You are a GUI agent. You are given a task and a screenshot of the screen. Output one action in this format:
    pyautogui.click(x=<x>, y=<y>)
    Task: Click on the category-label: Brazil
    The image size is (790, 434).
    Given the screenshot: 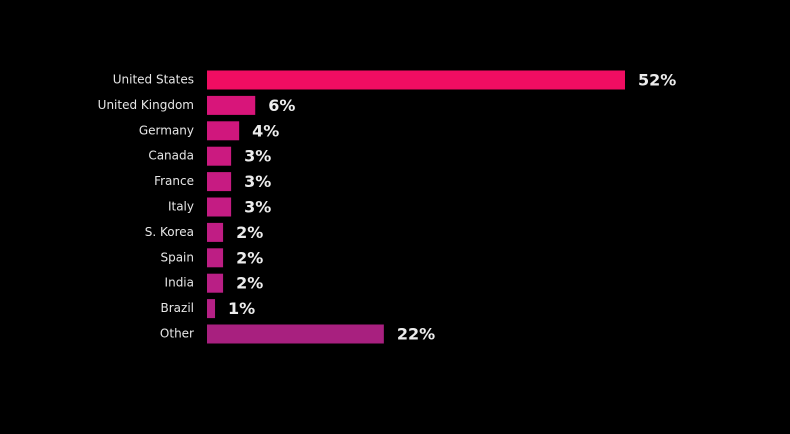 What is the action you would take?
    pyautogui.click(x=178, y=308)
    